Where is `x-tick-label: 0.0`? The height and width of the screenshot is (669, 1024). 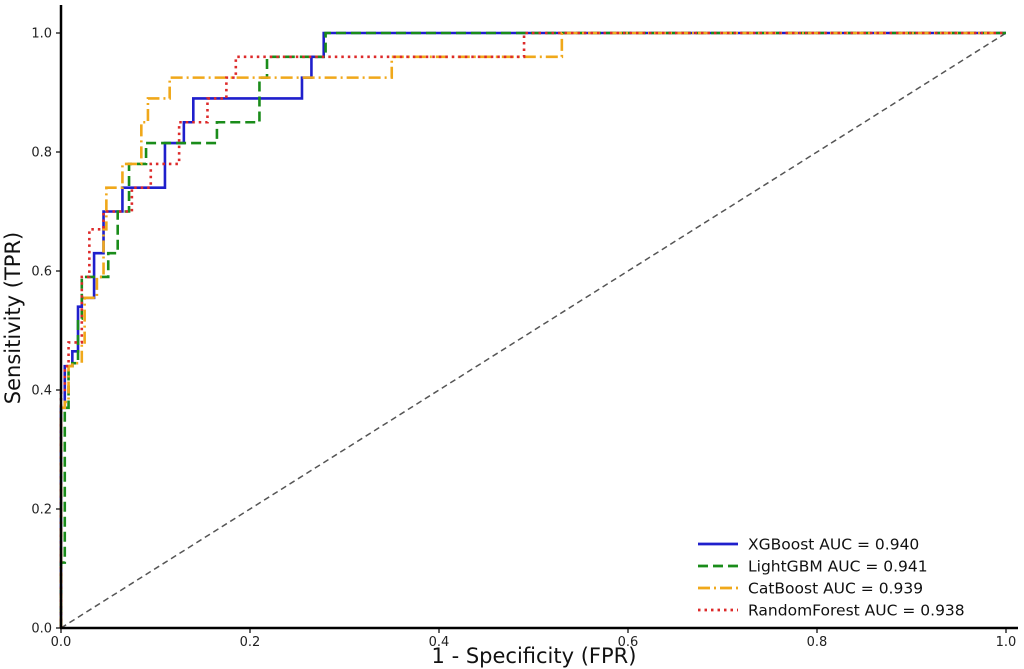
x-tick-label: 0.0 is located at coordinates (61, 642).